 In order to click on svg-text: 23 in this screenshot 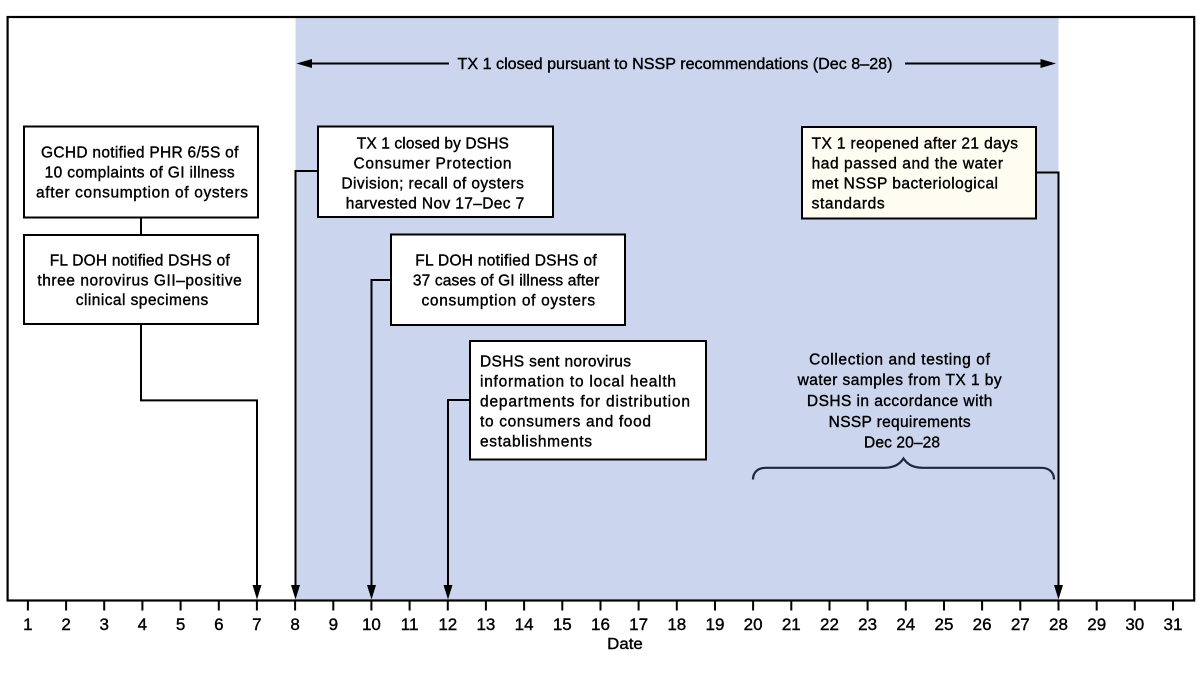, I will do `click(867, 624)`.